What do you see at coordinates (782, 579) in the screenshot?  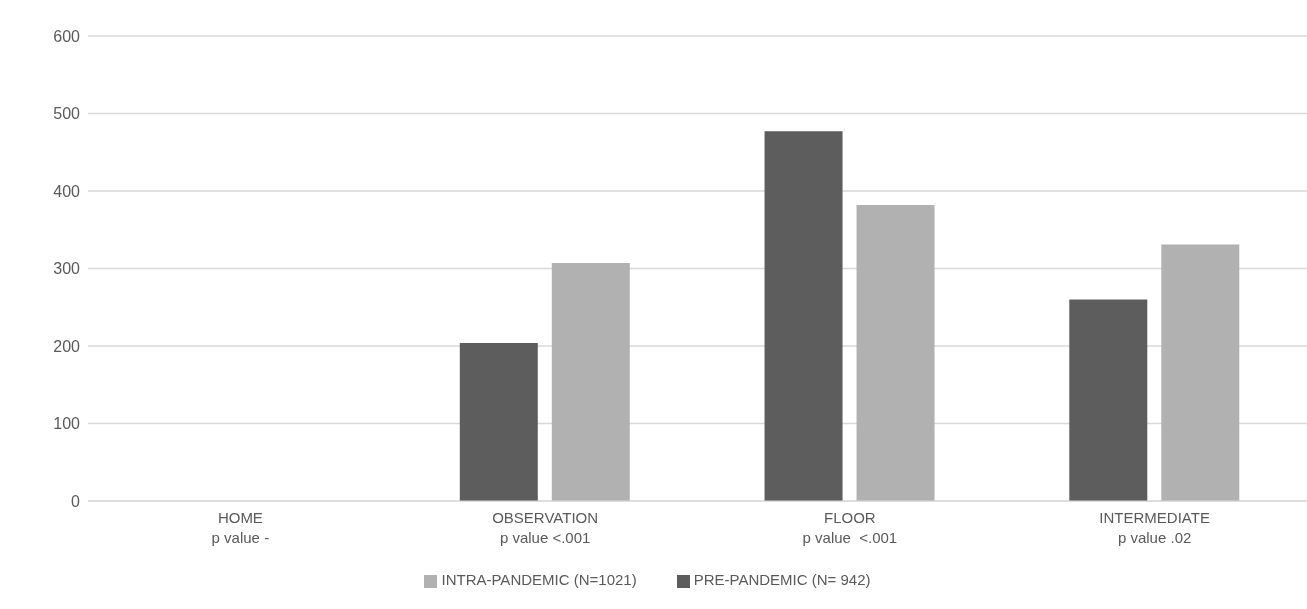 I see `legend-label: PRE-PANDEMIC (N= 942)` at bounding box center [782, 579].